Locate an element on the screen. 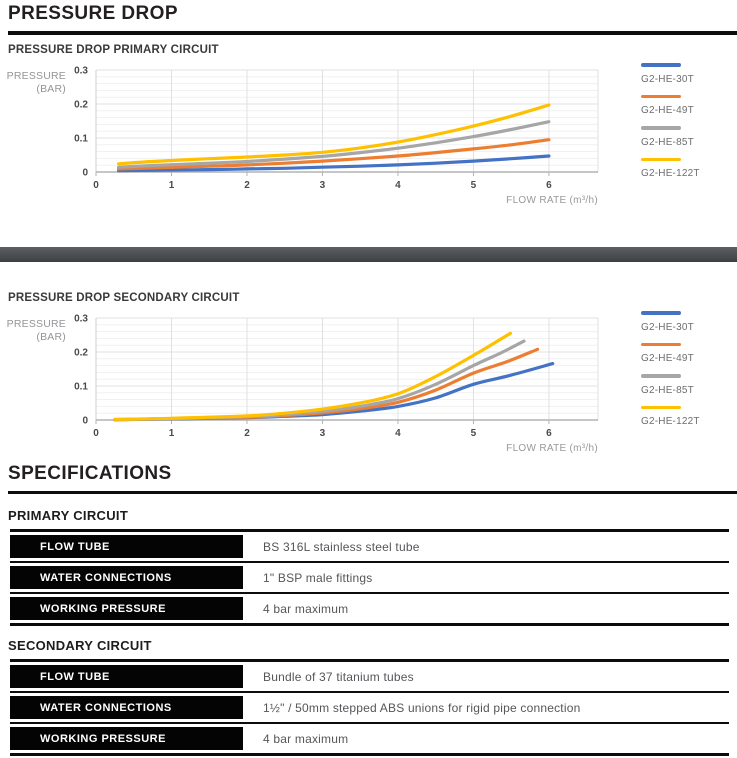 This screenshot has height=758, width=737. secondary-chart-title: PRESSURE DROP SECONDARY CIRCUIT is located at coordinates (124, 298).